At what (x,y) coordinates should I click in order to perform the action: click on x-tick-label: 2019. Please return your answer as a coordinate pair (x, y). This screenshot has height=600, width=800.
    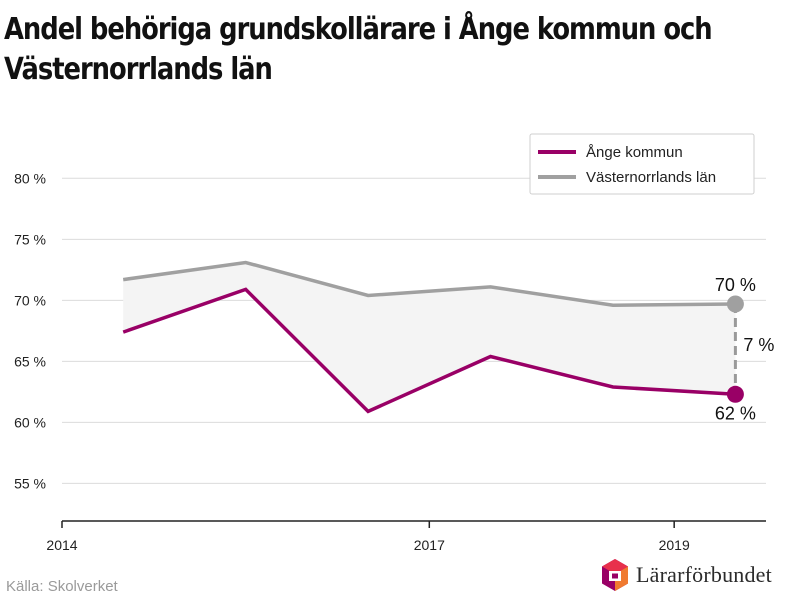
    Looking at the image, I should click on (674, 545).